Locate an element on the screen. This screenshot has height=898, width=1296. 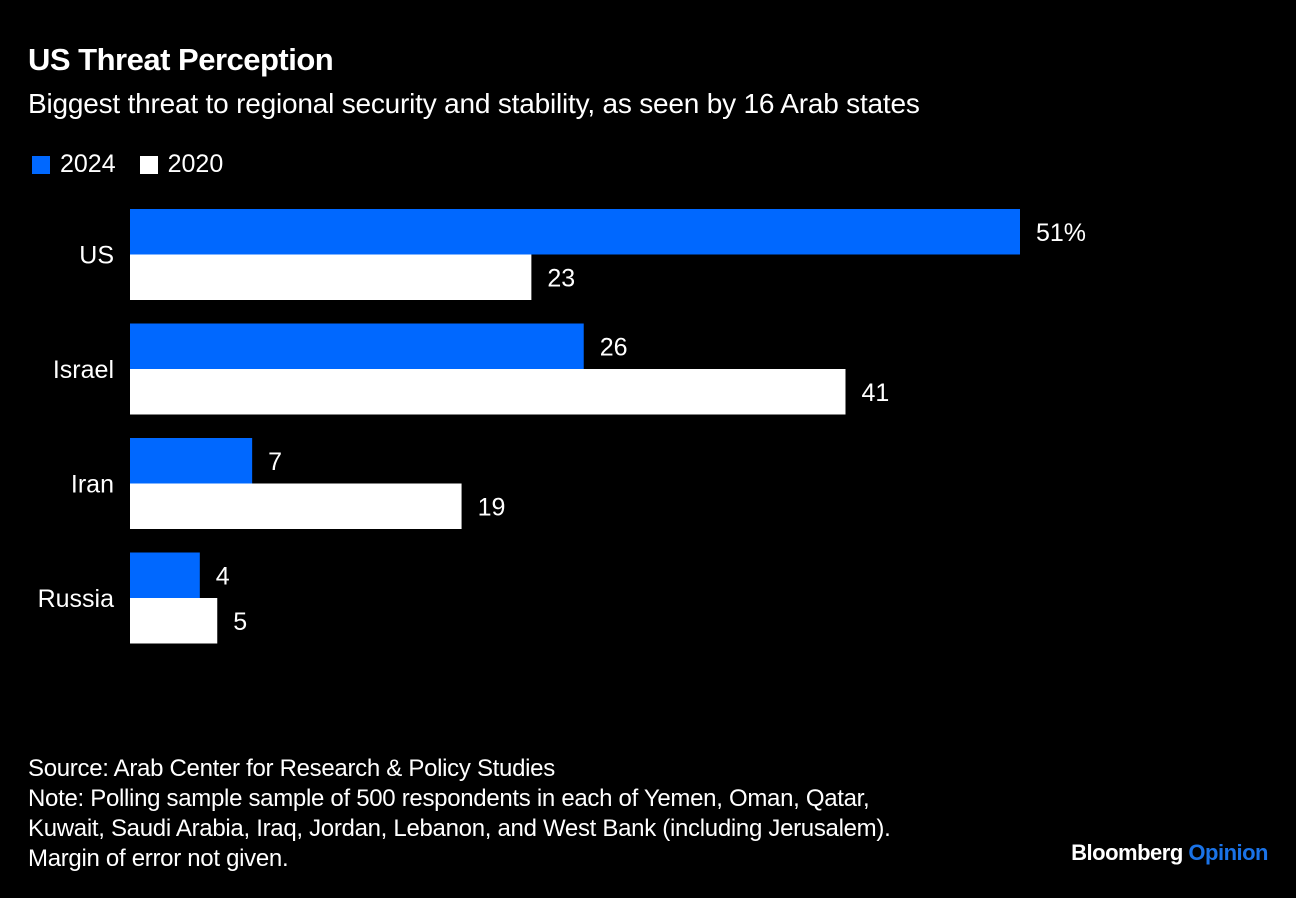
bar-us-2020 is located at coordinates (331, 277).